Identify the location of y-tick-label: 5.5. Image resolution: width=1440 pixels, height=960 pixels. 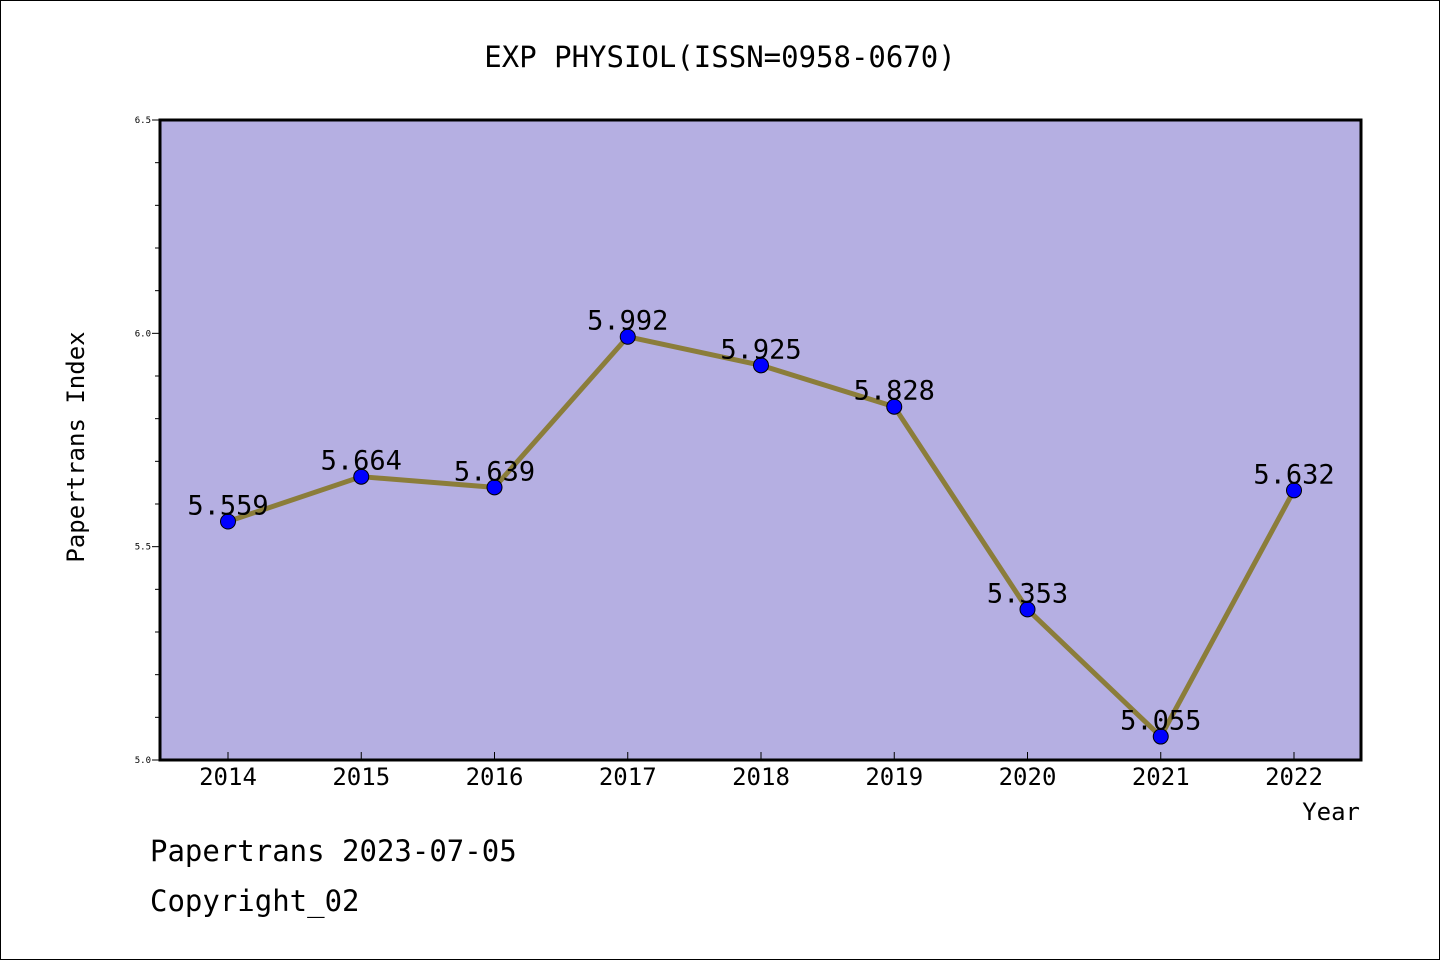
(143, 548).